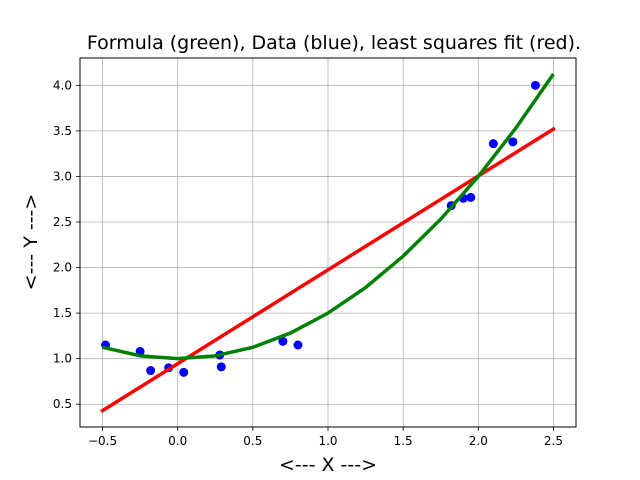  What do you see at coordinates (328, 465) in the screenshot?
I see `x-axis-label: <--- X --->` at bounding box center [328, 465].